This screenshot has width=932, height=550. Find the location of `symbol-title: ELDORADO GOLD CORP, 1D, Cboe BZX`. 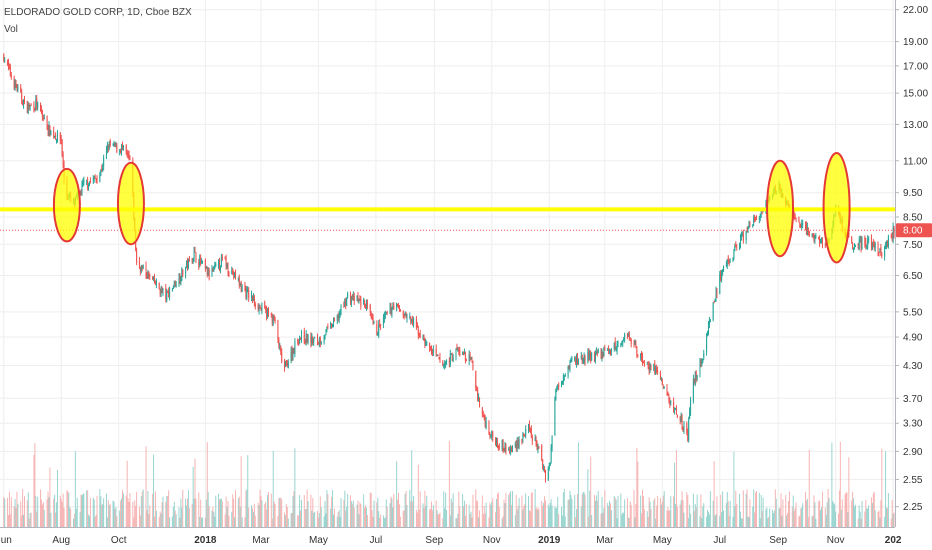

symbol-title: ELDORADO GOLD CORP, 1D, Cboe BZX is located at coordinates (98, 12).